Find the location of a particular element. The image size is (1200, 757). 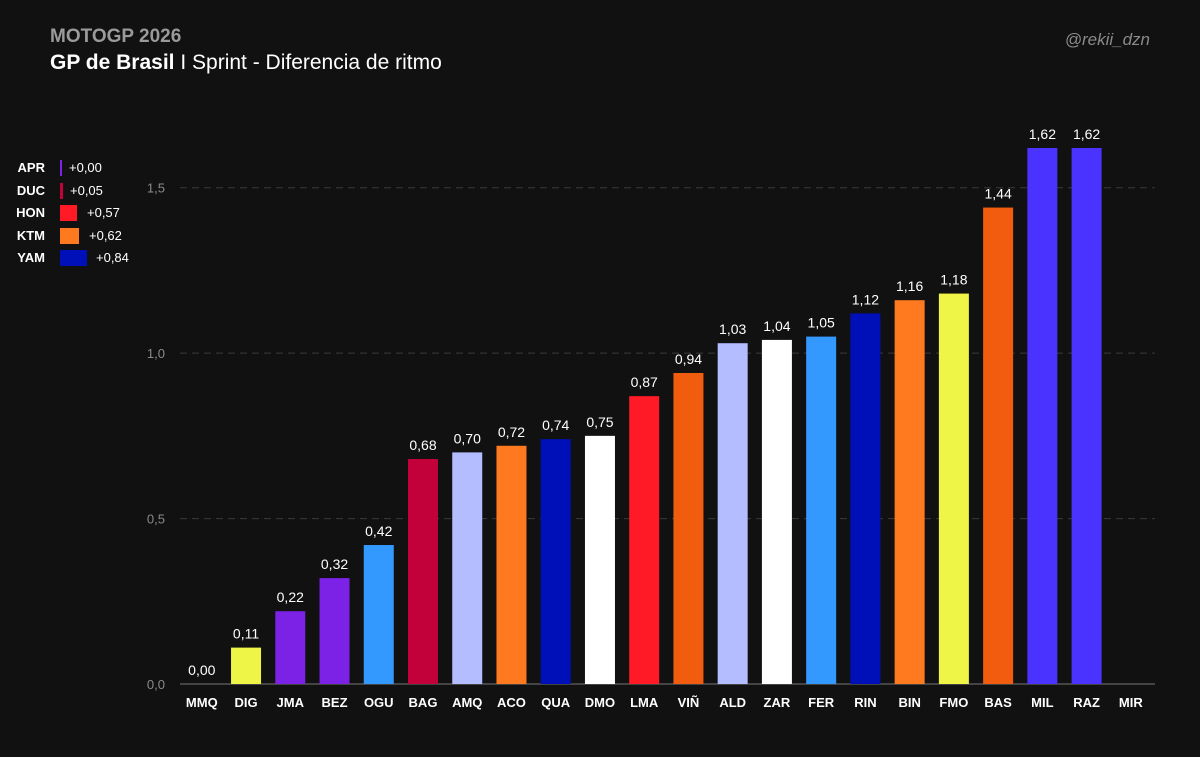

x-tick-label: BIN is located at coordinates (909, 702).